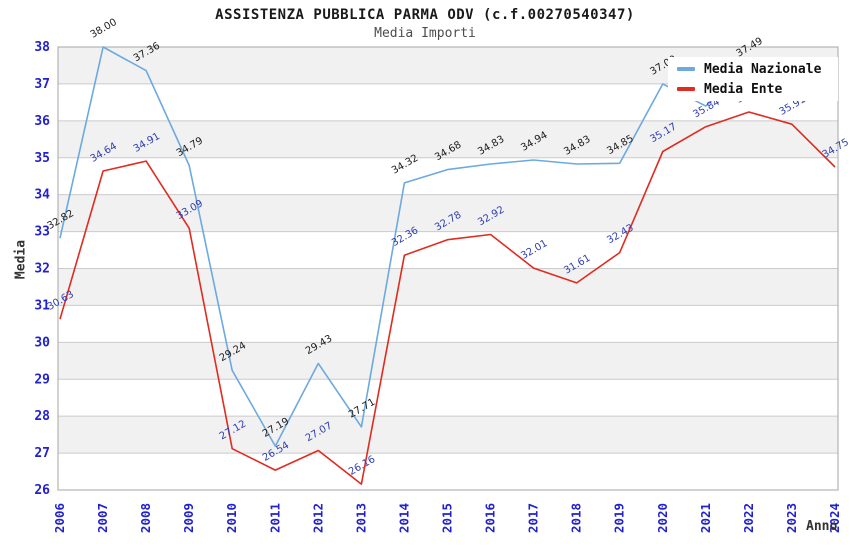 The width and height of the screenshot is (850, 550). What do you see at coordinates (145, 518) in the screenshot?
I see `x-tick-label: 2008` at bounding box center [145, 518].